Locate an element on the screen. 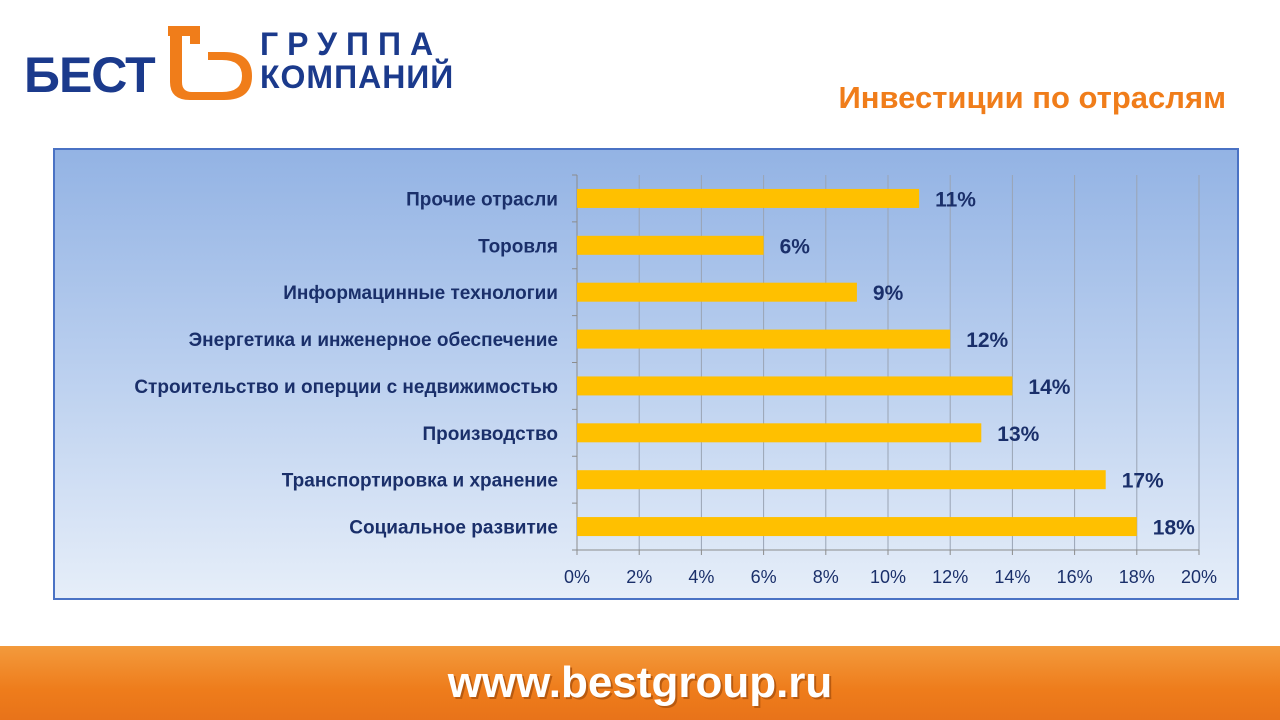  category-label: Транспортировка и хранение is located at coordinates (420, 481).